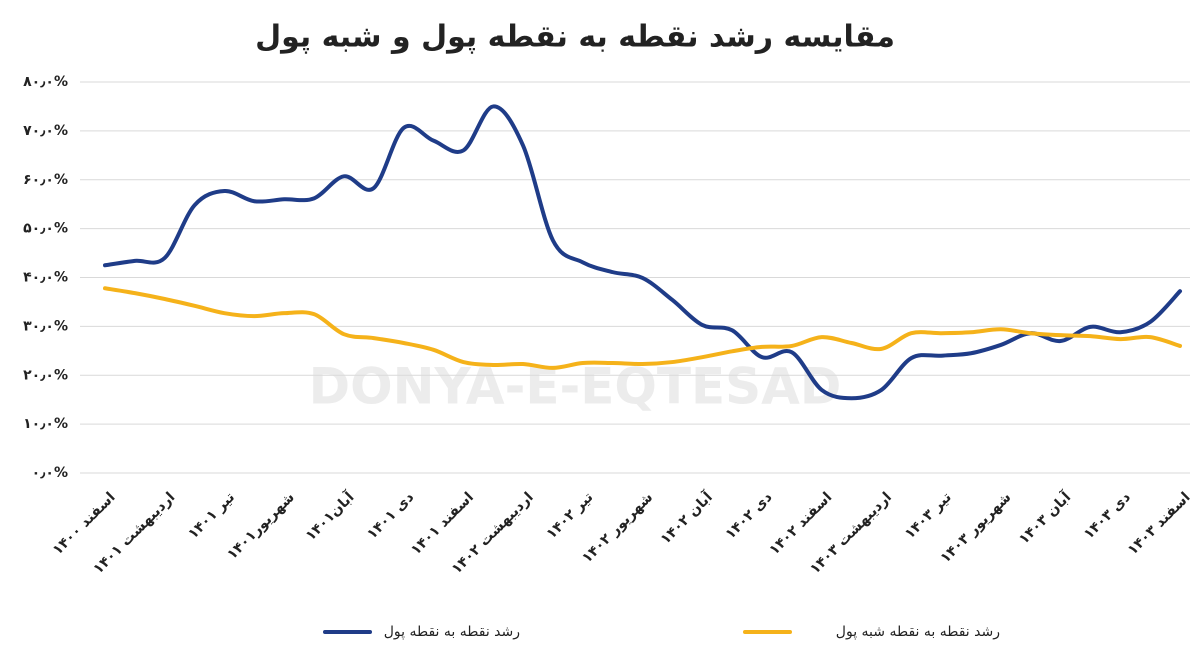  Describe the element at coordinates (575, 387) in the screenshot. I see `watermark: DONYA-E-EQTESAD` at that location.